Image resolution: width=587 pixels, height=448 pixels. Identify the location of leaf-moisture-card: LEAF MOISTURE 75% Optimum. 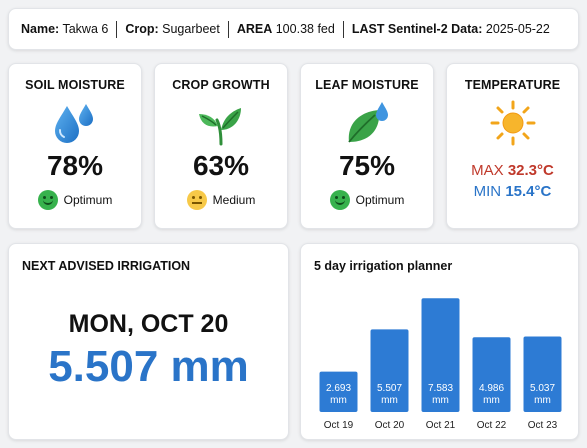
(367, 146).